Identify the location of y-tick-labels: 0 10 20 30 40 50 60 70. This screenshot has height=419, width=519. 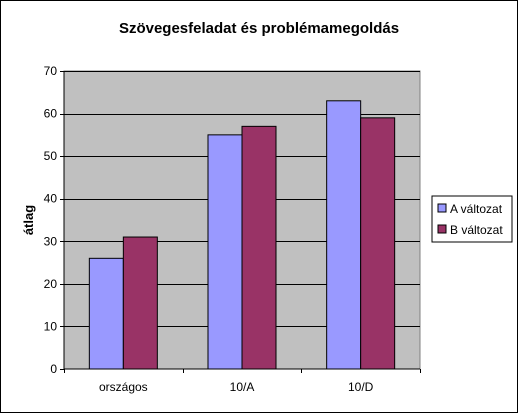
(51, 220).